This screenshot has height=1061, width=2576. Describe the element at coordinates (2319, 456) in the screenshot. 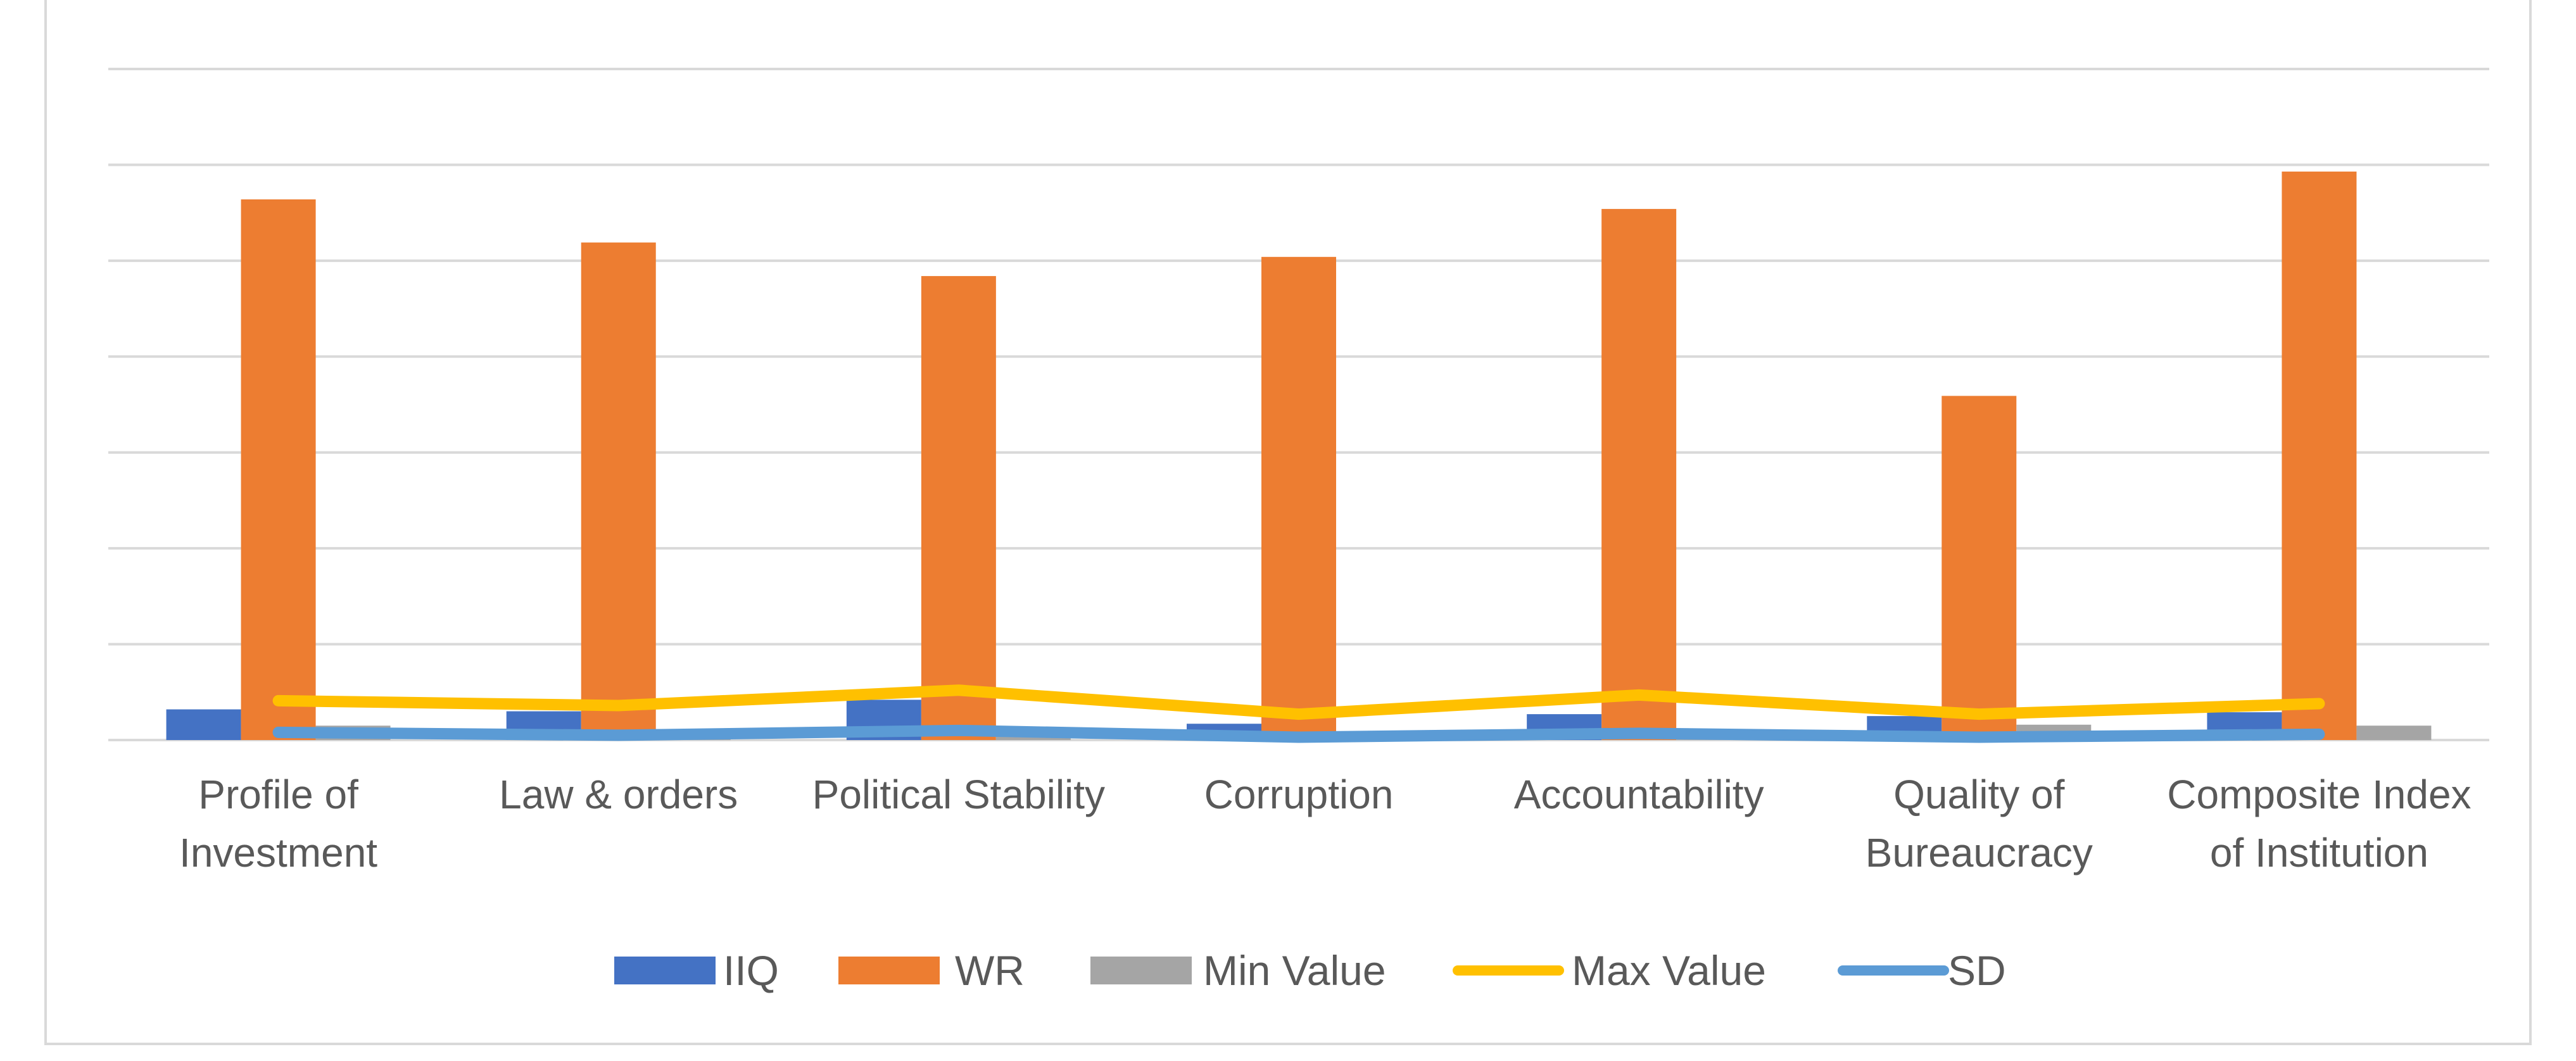

I see `bar-wr-composite-index-of-institution` at that location.